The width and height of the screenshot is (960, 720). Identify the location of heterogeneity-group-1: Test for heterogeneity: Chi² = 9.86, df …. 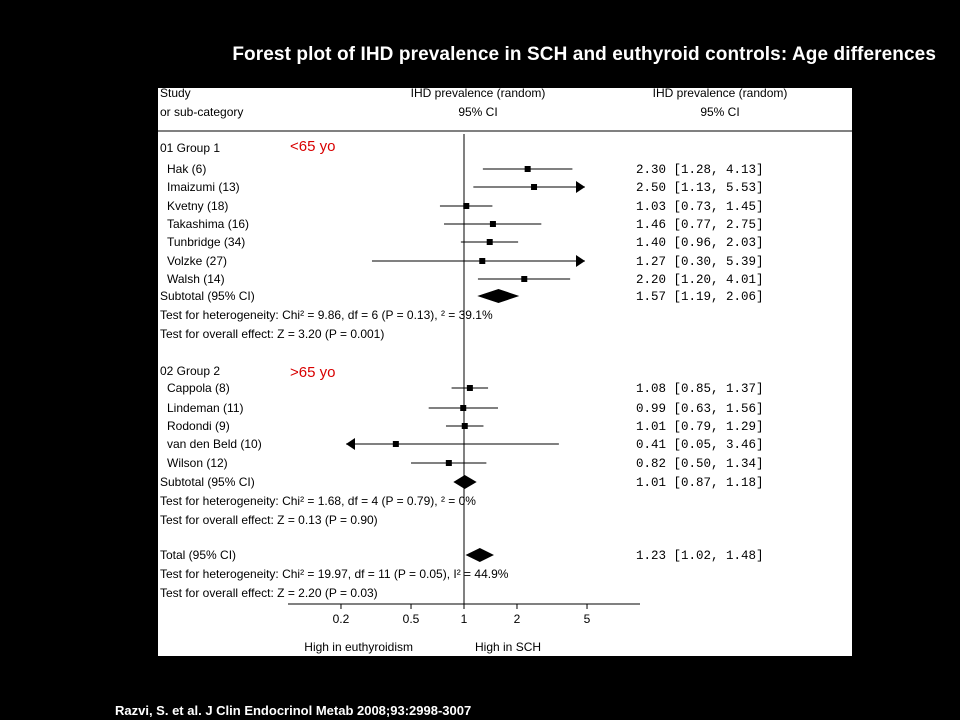
(326, 315).